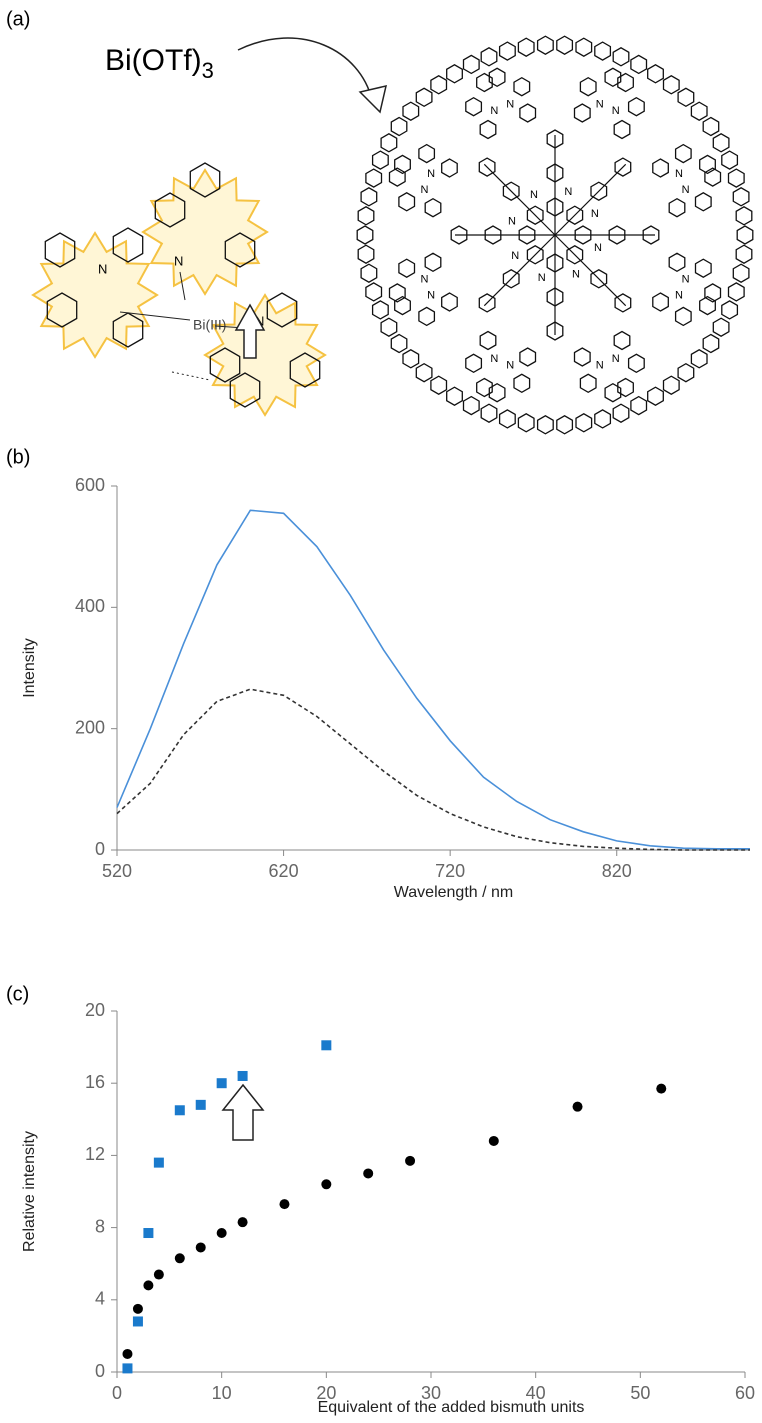 Image resolution: width=762 pixels, height=1423 pixels. What do you see at coordinates (95, 1010) in the screenshot?
I see `y-tick-label: 20` at bounding box center [95, 1010].